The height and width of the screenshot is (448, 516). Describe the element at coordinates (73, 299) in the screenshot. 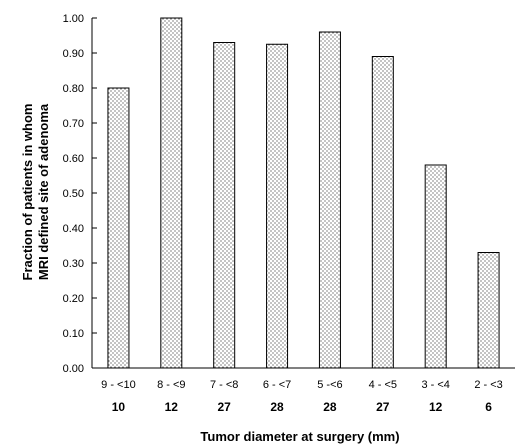

I see `y-tick-label: 0.20` at that location.